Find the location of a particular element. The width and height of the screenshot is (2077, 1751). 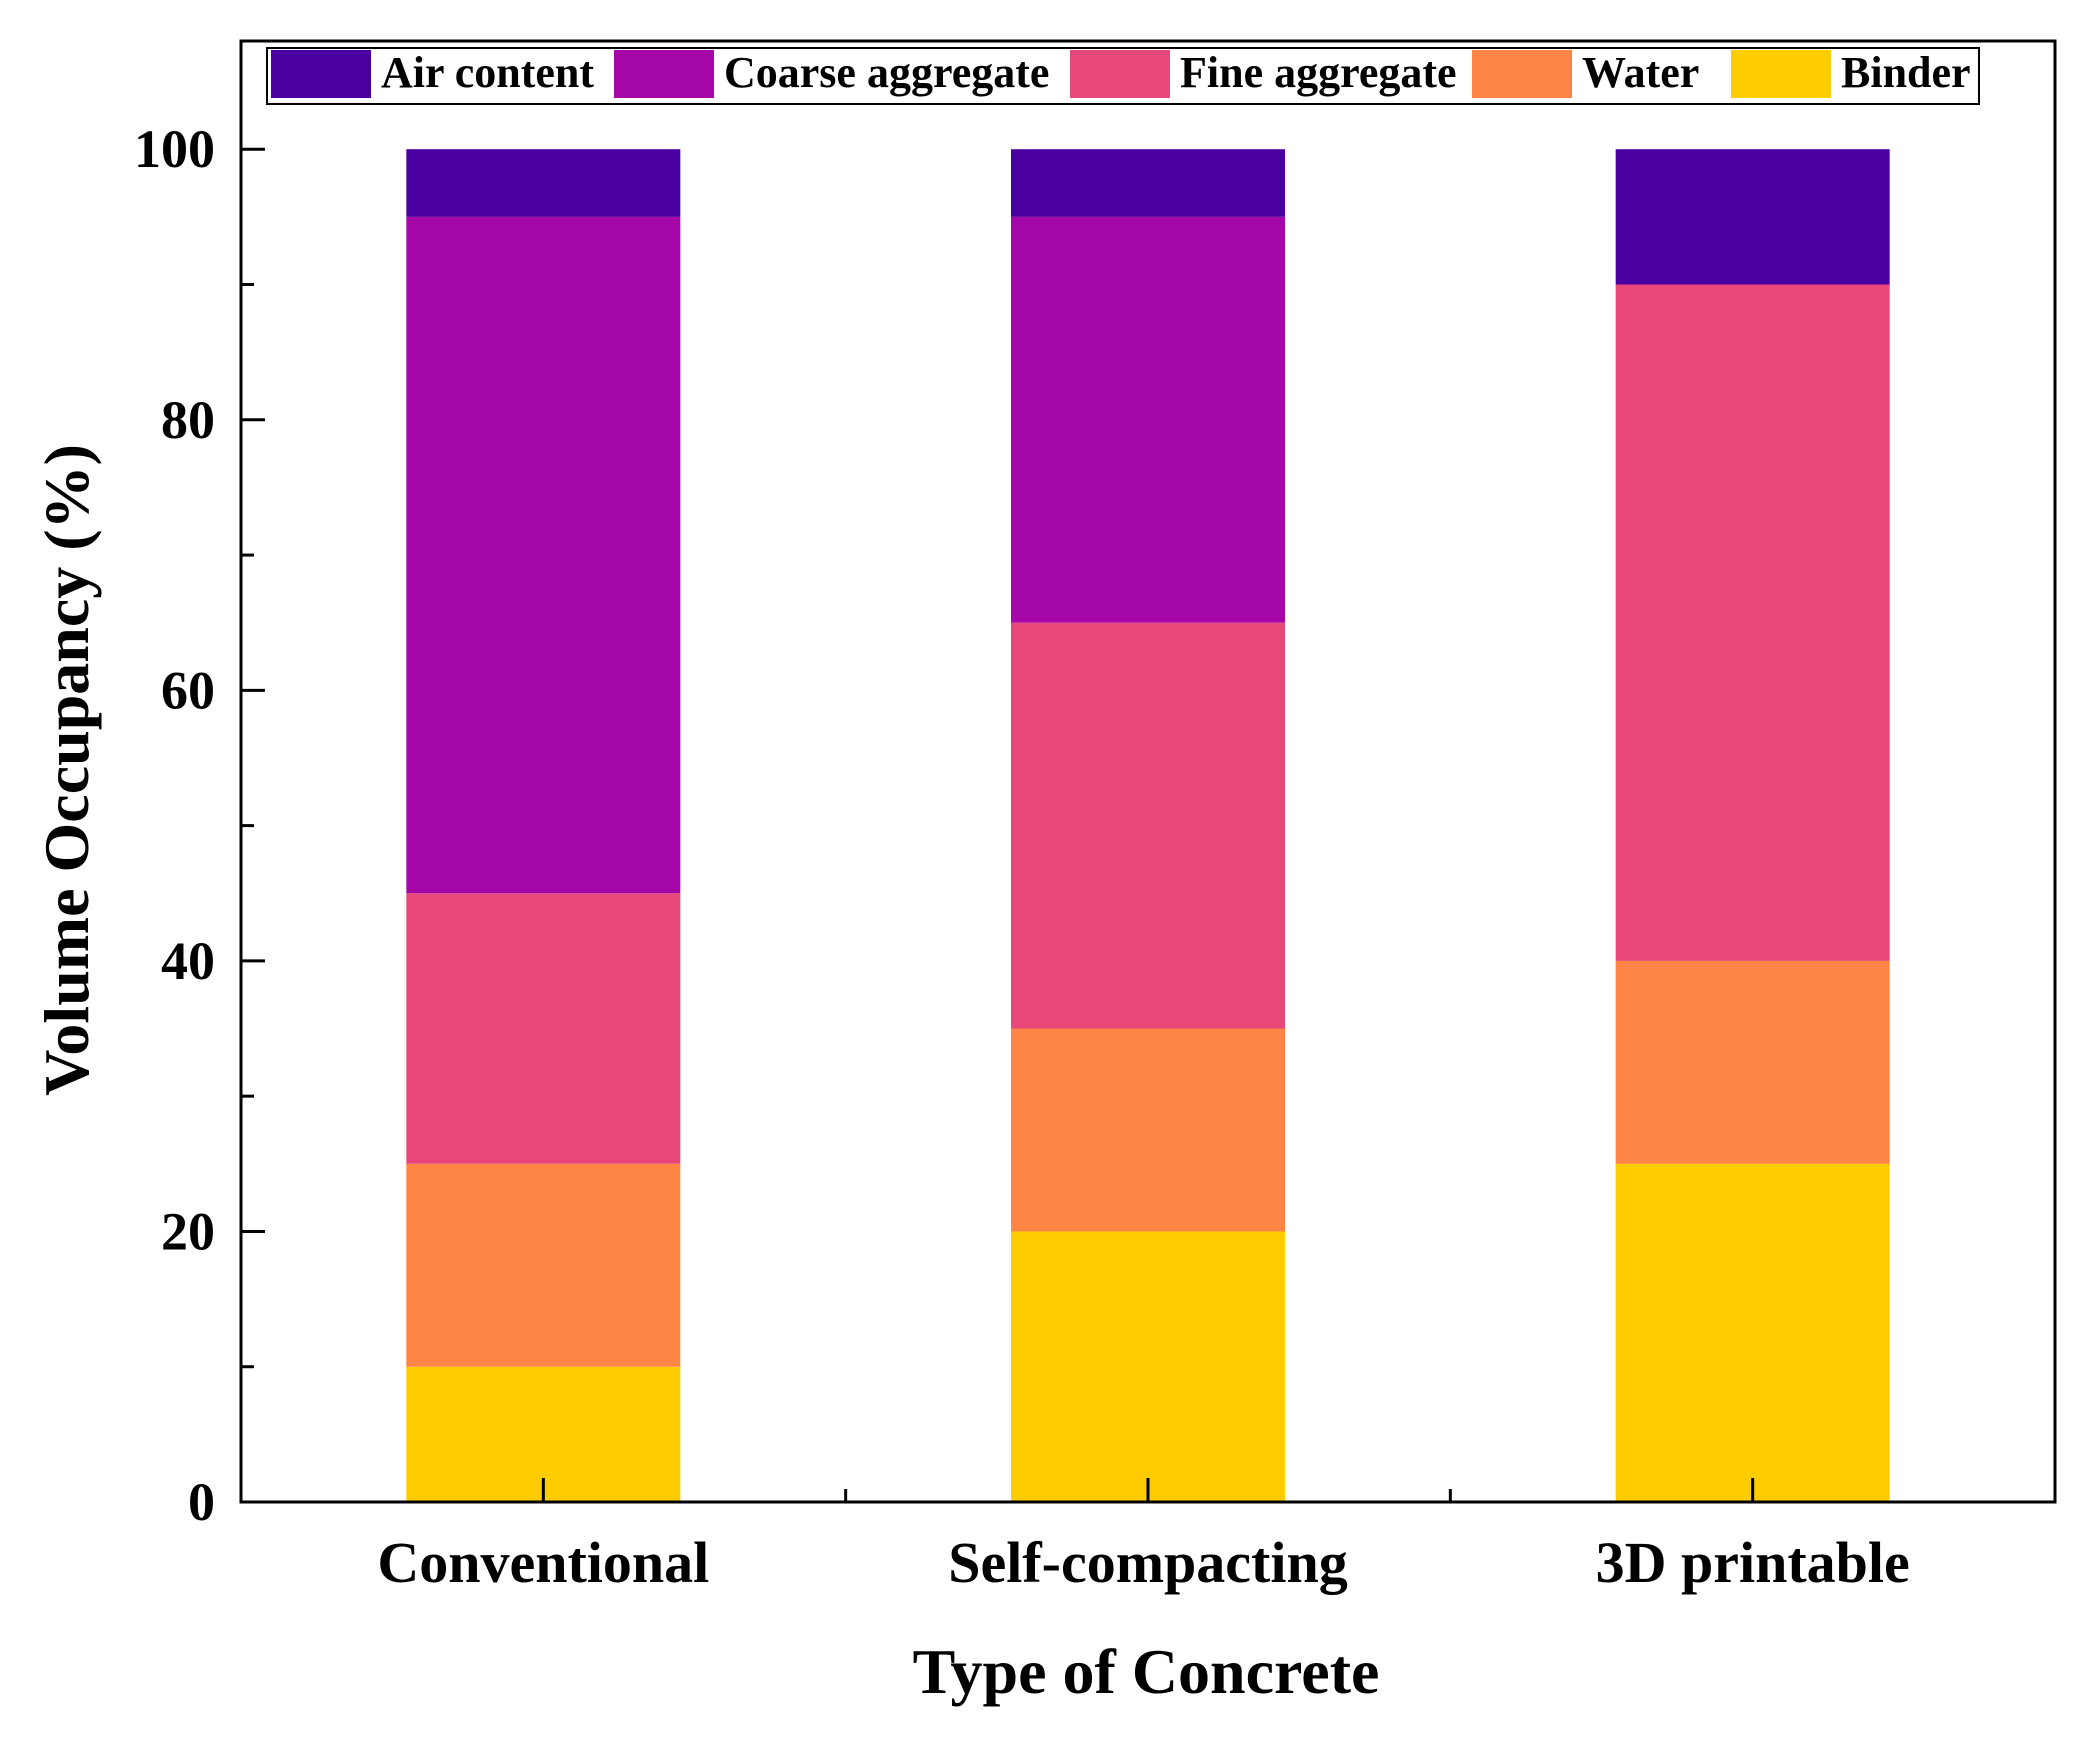

x-tick-label: 3D printable is located at coordinates (1753, 1562).